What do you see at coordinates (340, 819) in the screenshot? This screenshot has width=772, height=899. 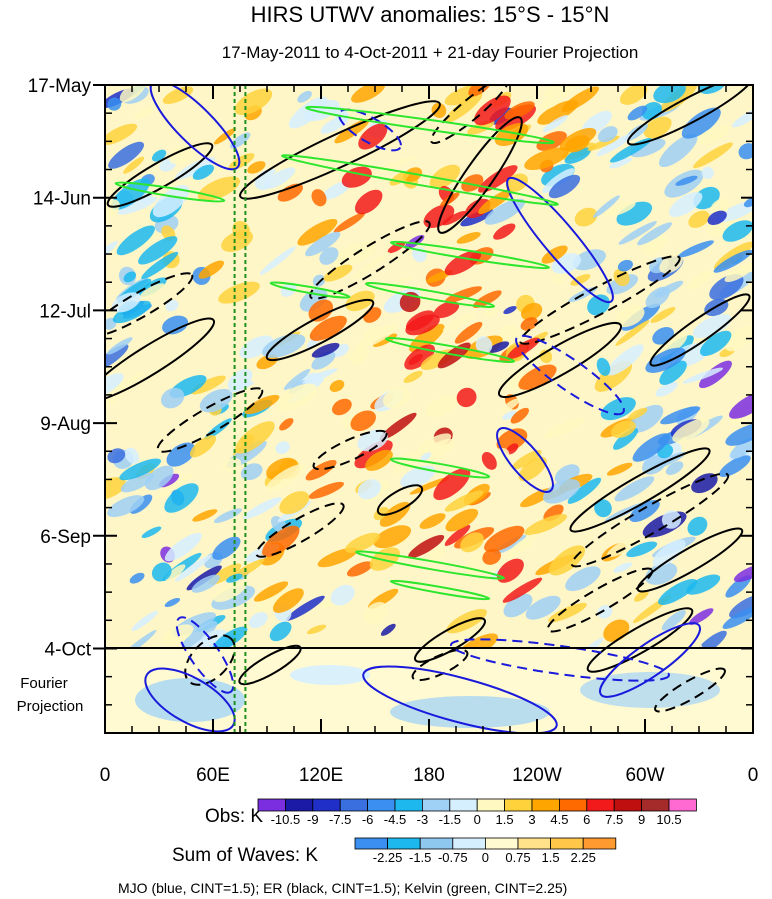 I see `colorbar-label: -7.5` at bounding box center [340, 819].